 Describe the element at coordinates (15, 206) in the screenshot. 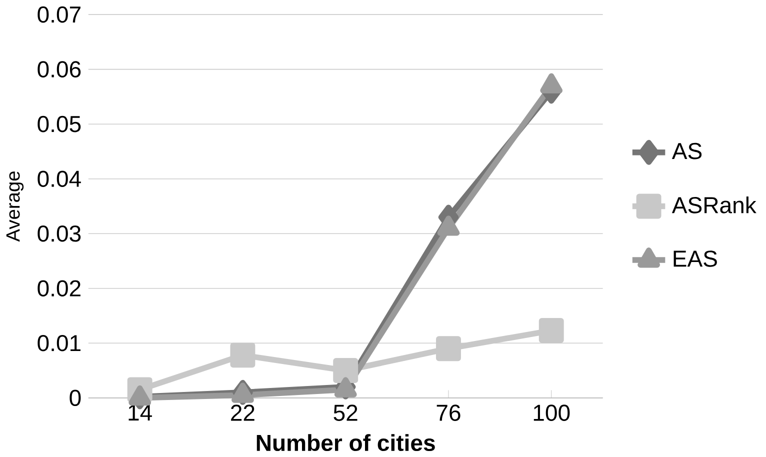

I see `y-axis-title: Average` at that location.